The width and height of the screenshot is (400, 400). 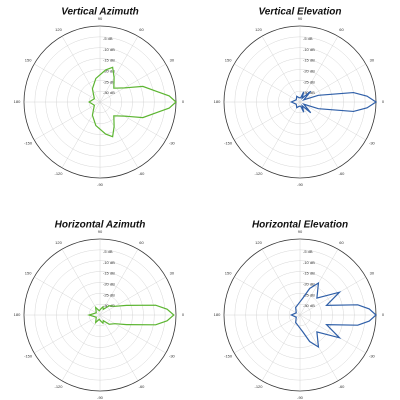 I want to click on chart-title: Vertical Elevation, so click(x=300, y=12).